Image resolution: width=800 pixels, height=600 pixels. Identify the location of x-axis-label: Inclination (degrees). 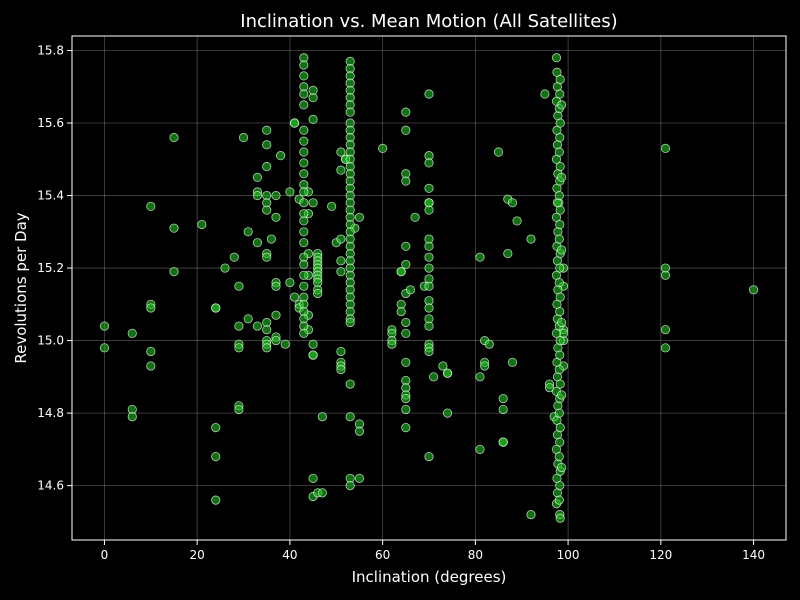
(429, 577).